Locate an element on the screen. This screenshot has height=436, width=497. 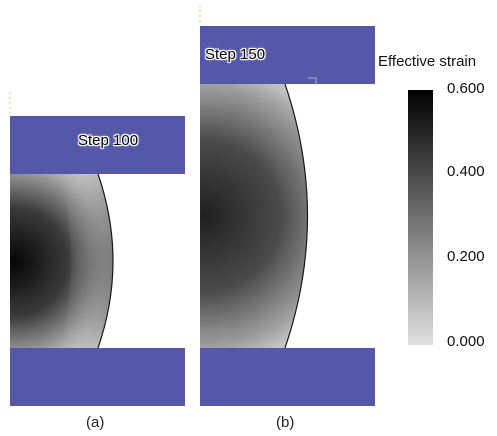
panel-a-step-label: Step 100 is located at coordinates (108, 140).